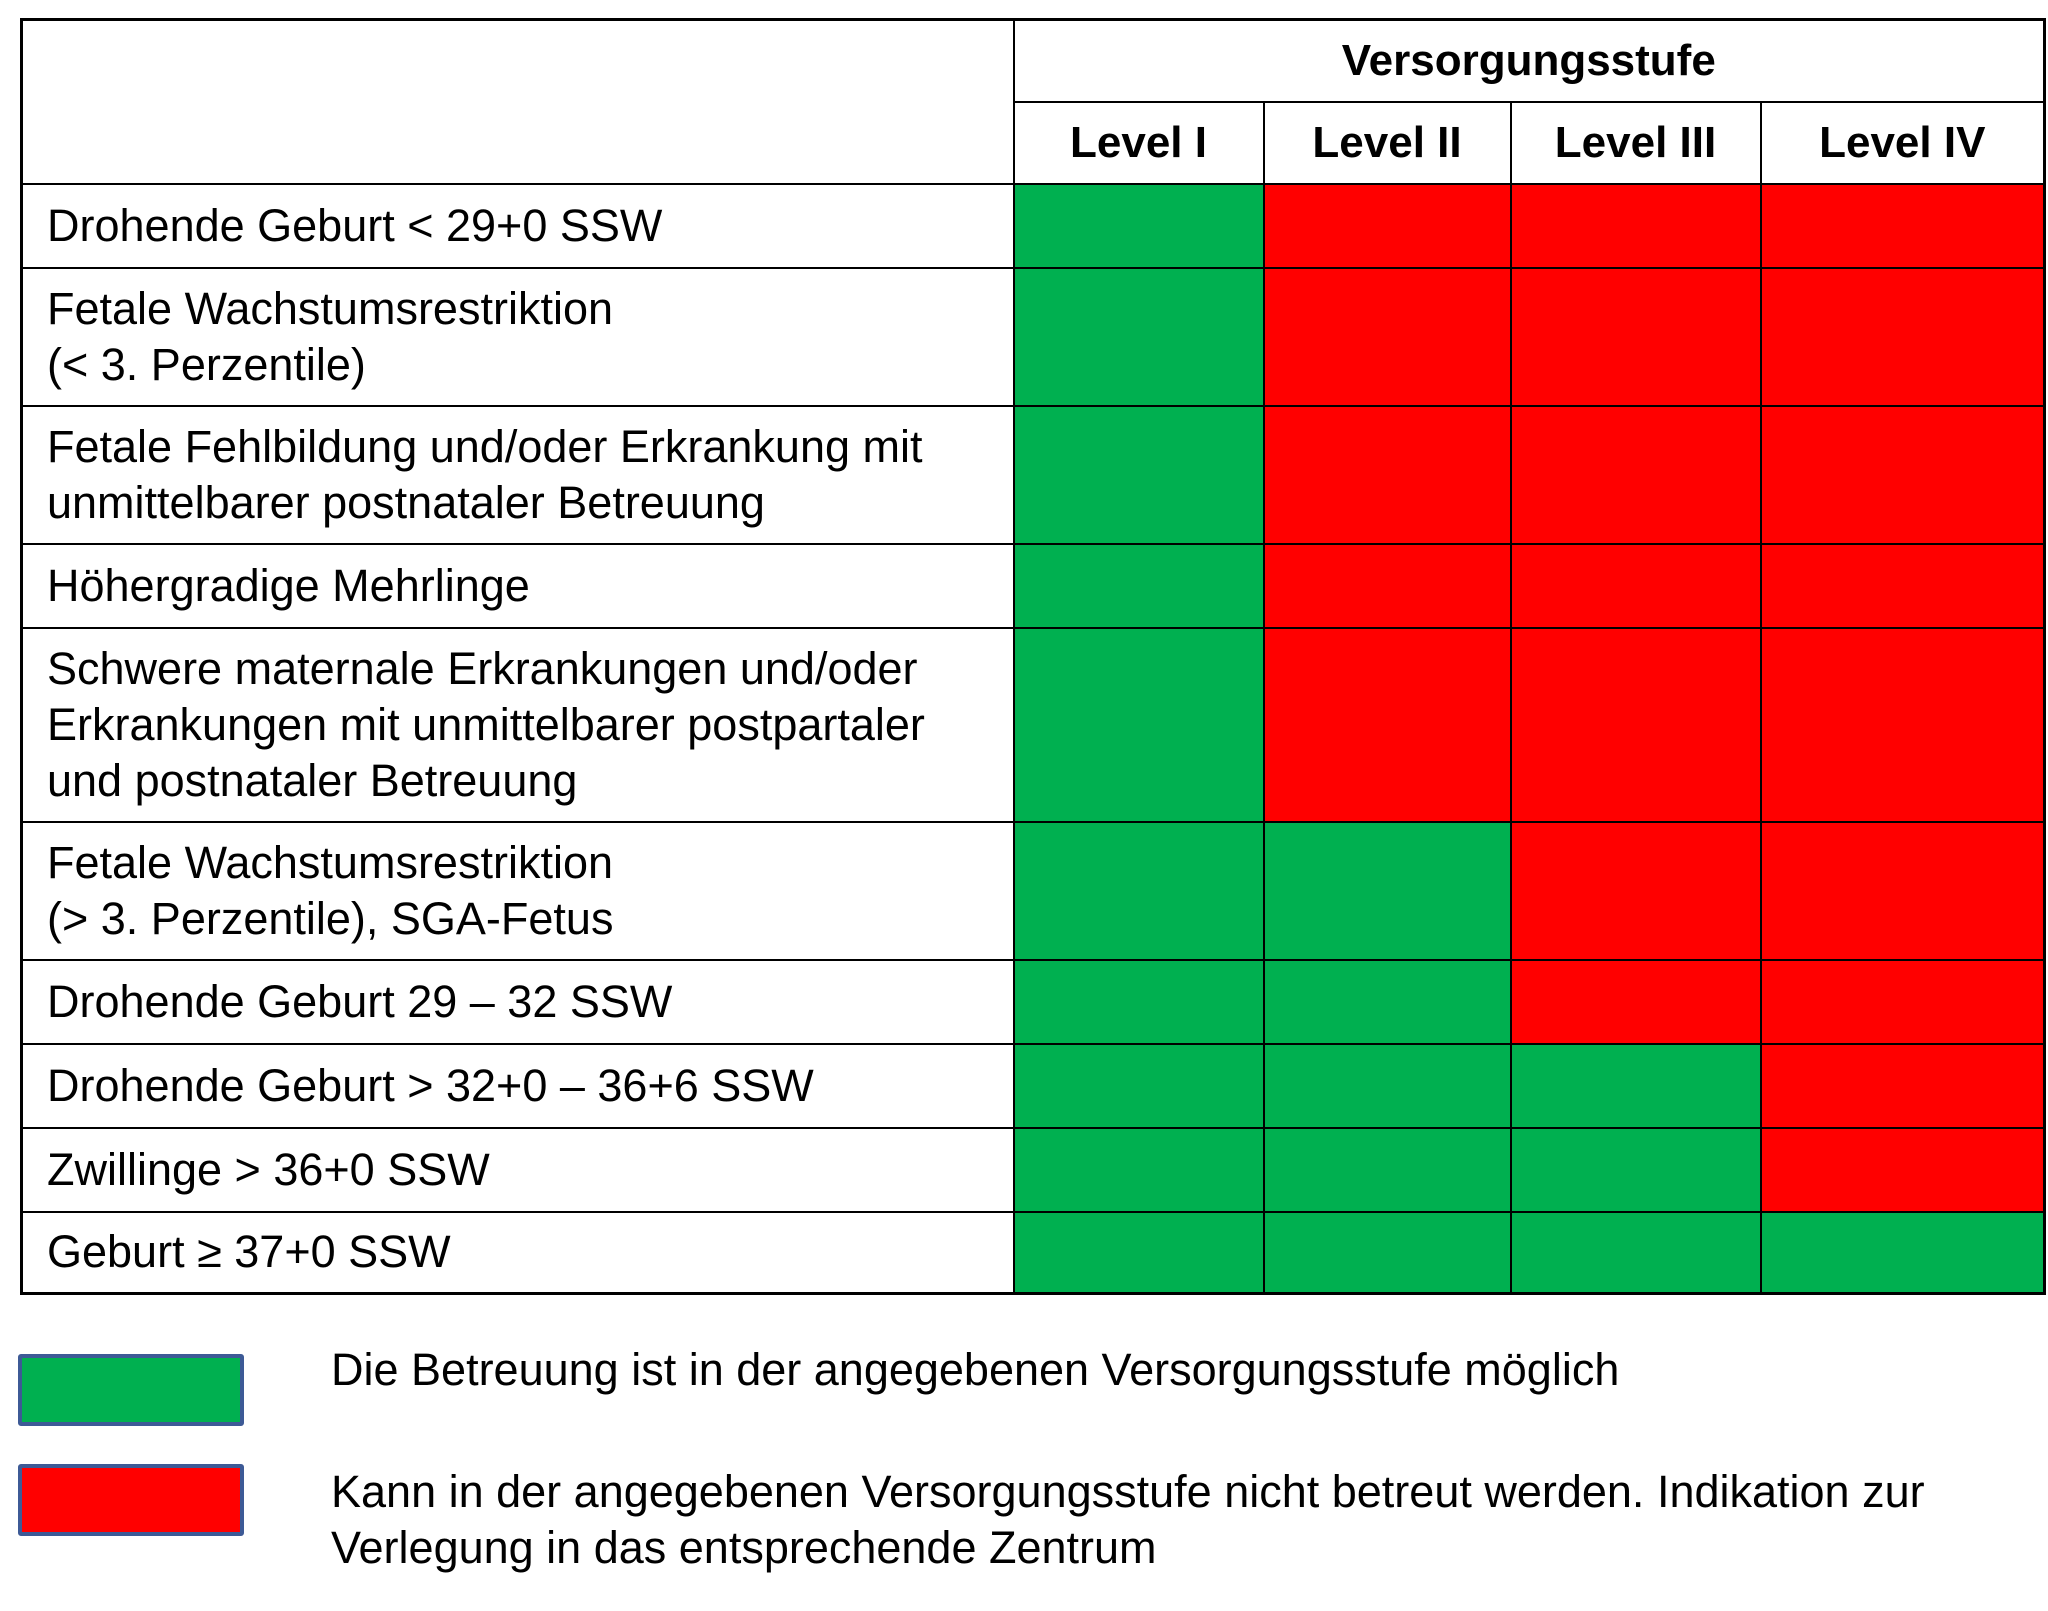 Image resolution: width=2048 pixels, height=1611 pixels. Describe the element at coordinates (1902, 142) in the screenshot. I see `level-4-header: Level IV` at that location.